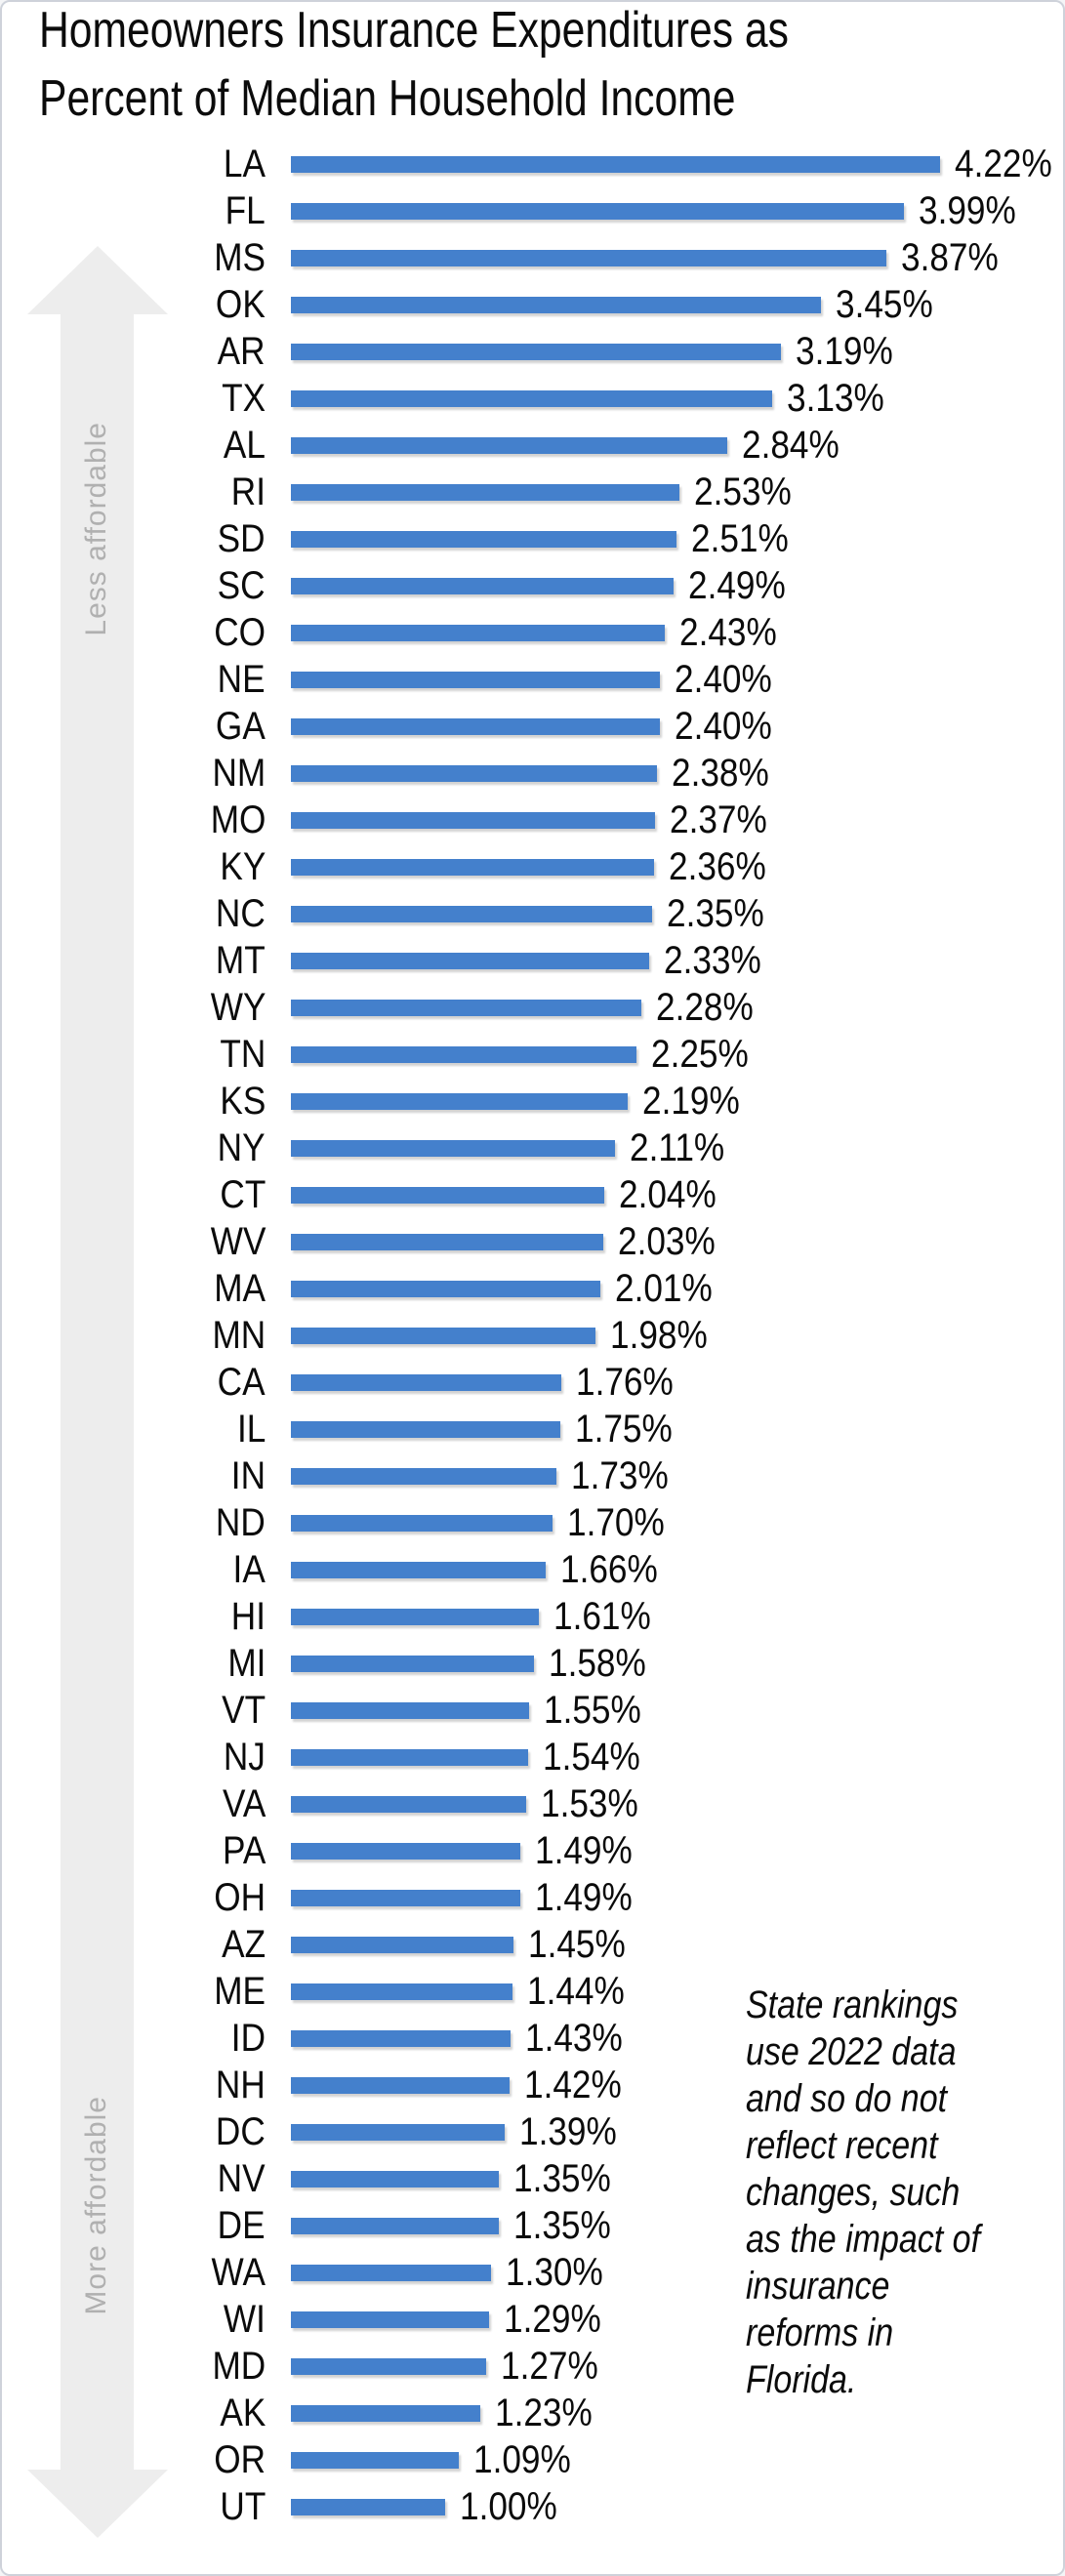 The height and width of the screenshot is (2576, 1065). I want to click on bar-row-DC: DC 1.39%, so click(532, 2131).